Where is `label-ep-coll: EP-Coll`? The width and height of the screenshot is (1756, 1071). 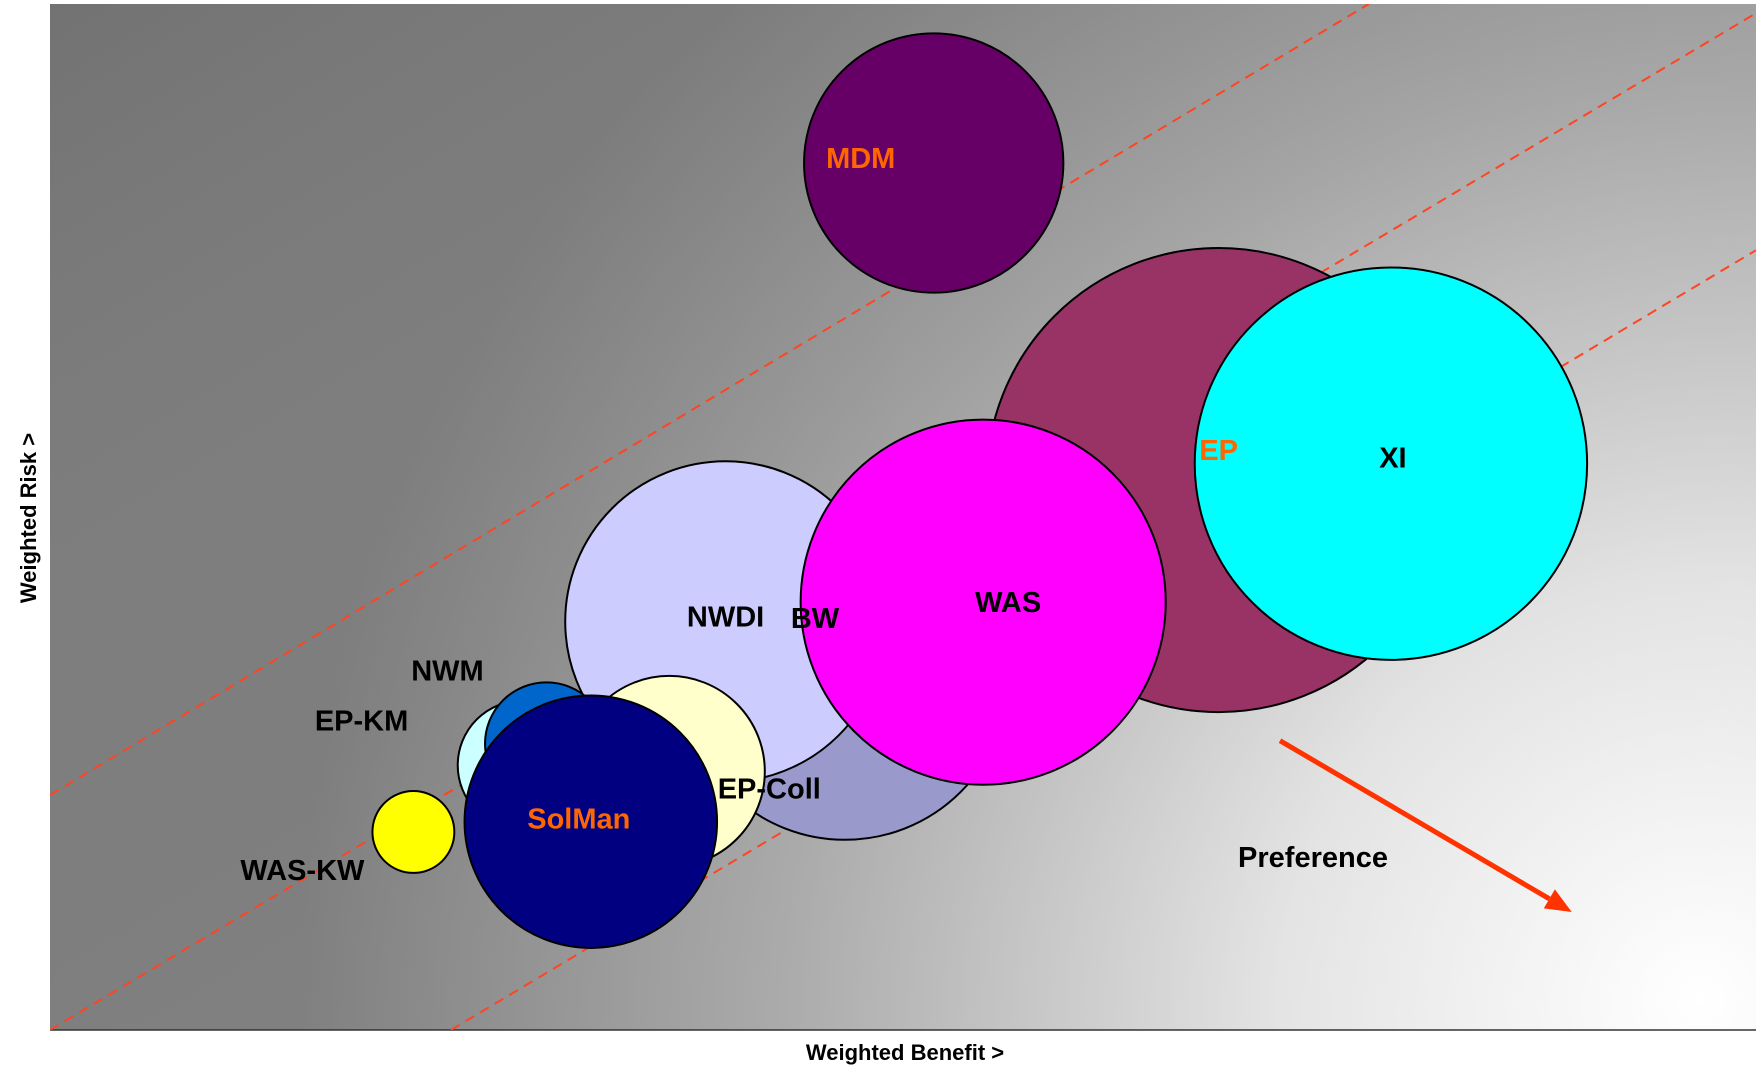 label-ep-coll: EP-Coll is located at coordinates (769, 789).